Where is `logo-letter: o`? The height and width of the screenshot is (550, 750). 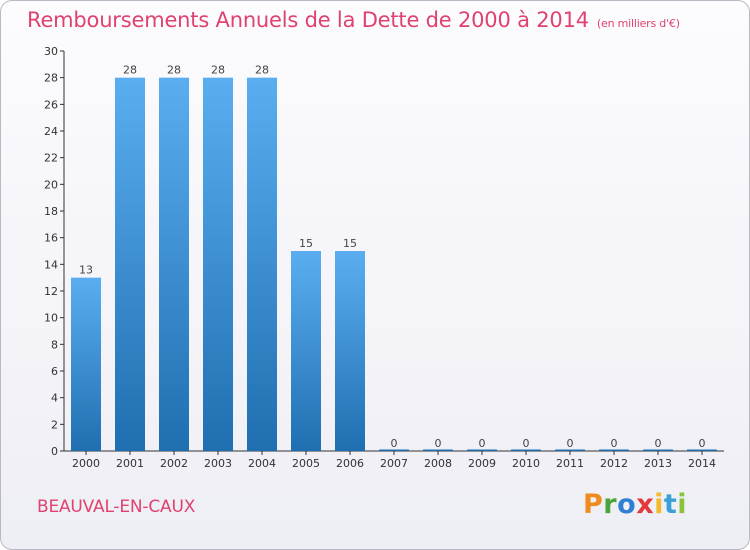
logo-letter: o is located at coordinates (627, 504).